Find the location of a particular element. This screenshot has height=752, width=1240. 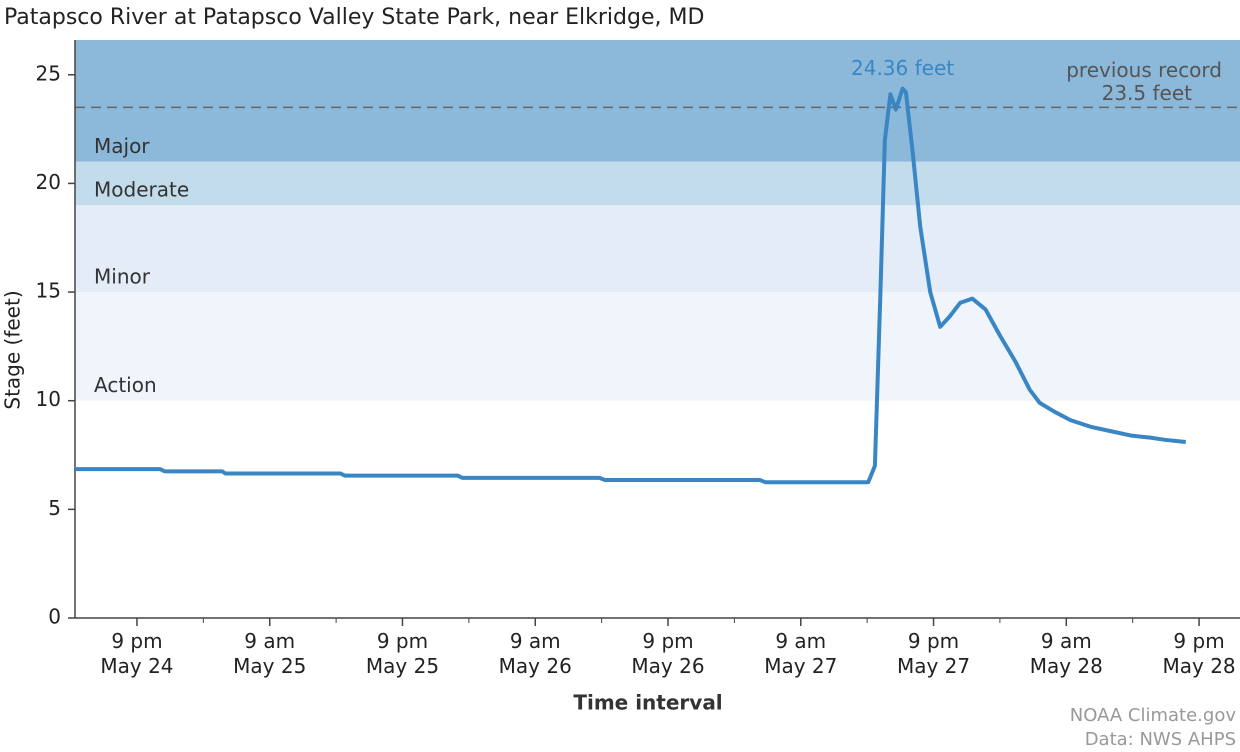

x-tick-label: 9 pm May 25 is located at coordinates (402, 653).